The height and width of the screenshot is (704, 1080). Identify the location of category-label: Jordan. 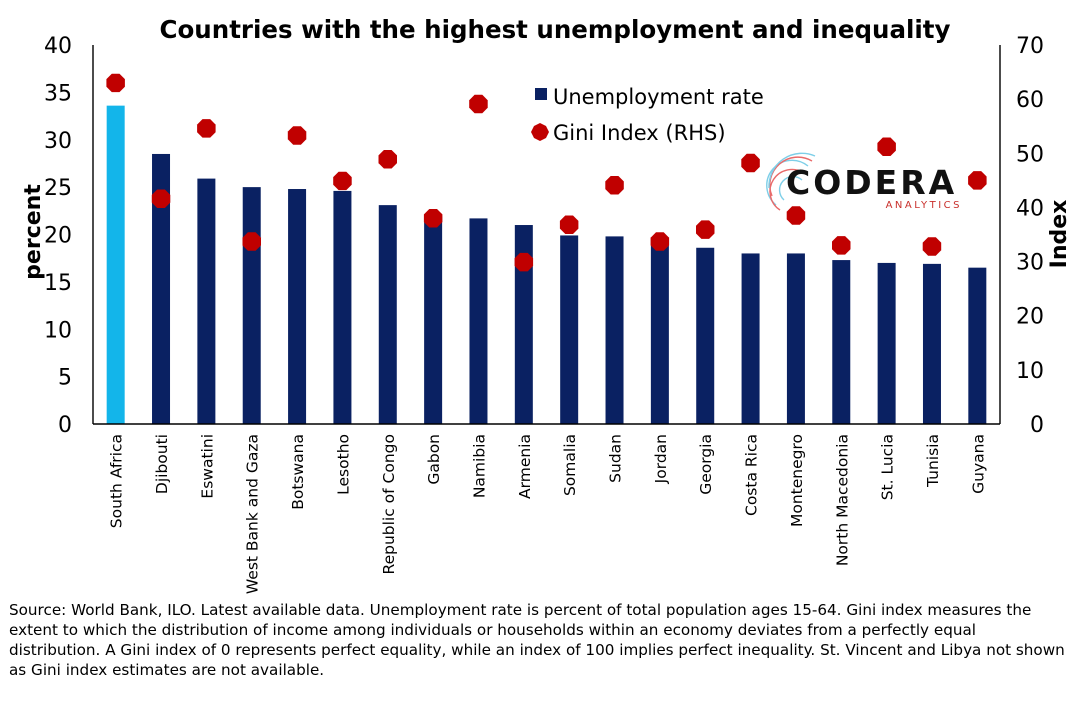
(661, 459).